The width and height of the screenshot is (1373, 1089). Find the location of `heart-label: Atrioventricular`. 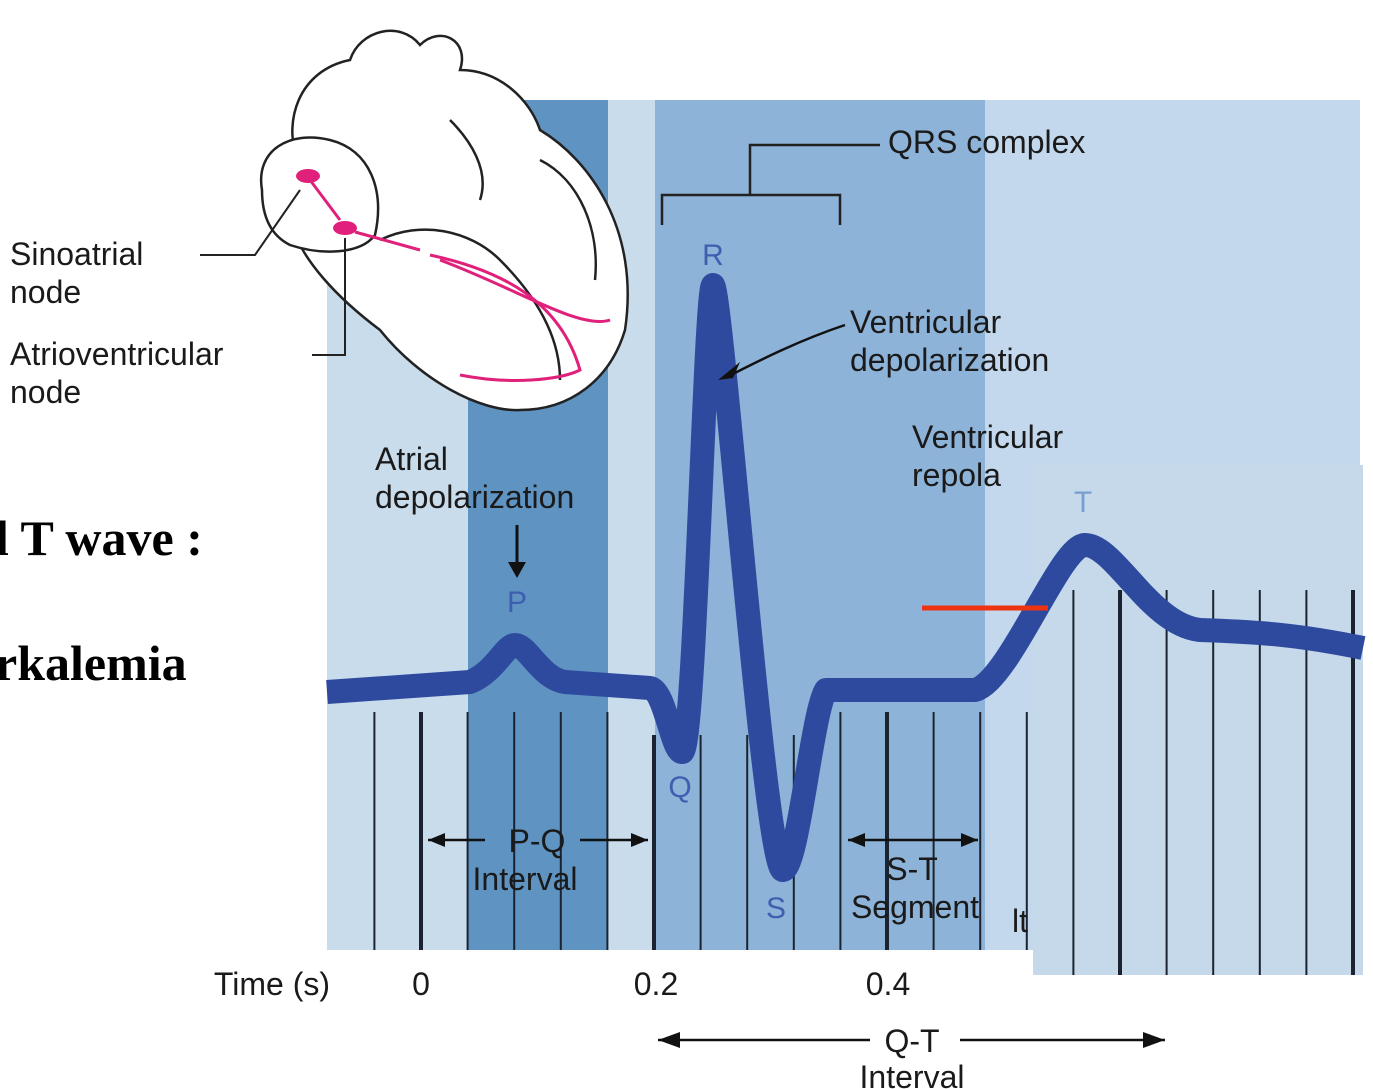

heart-label: Atrioventricular is located at coordinates (117, 354).